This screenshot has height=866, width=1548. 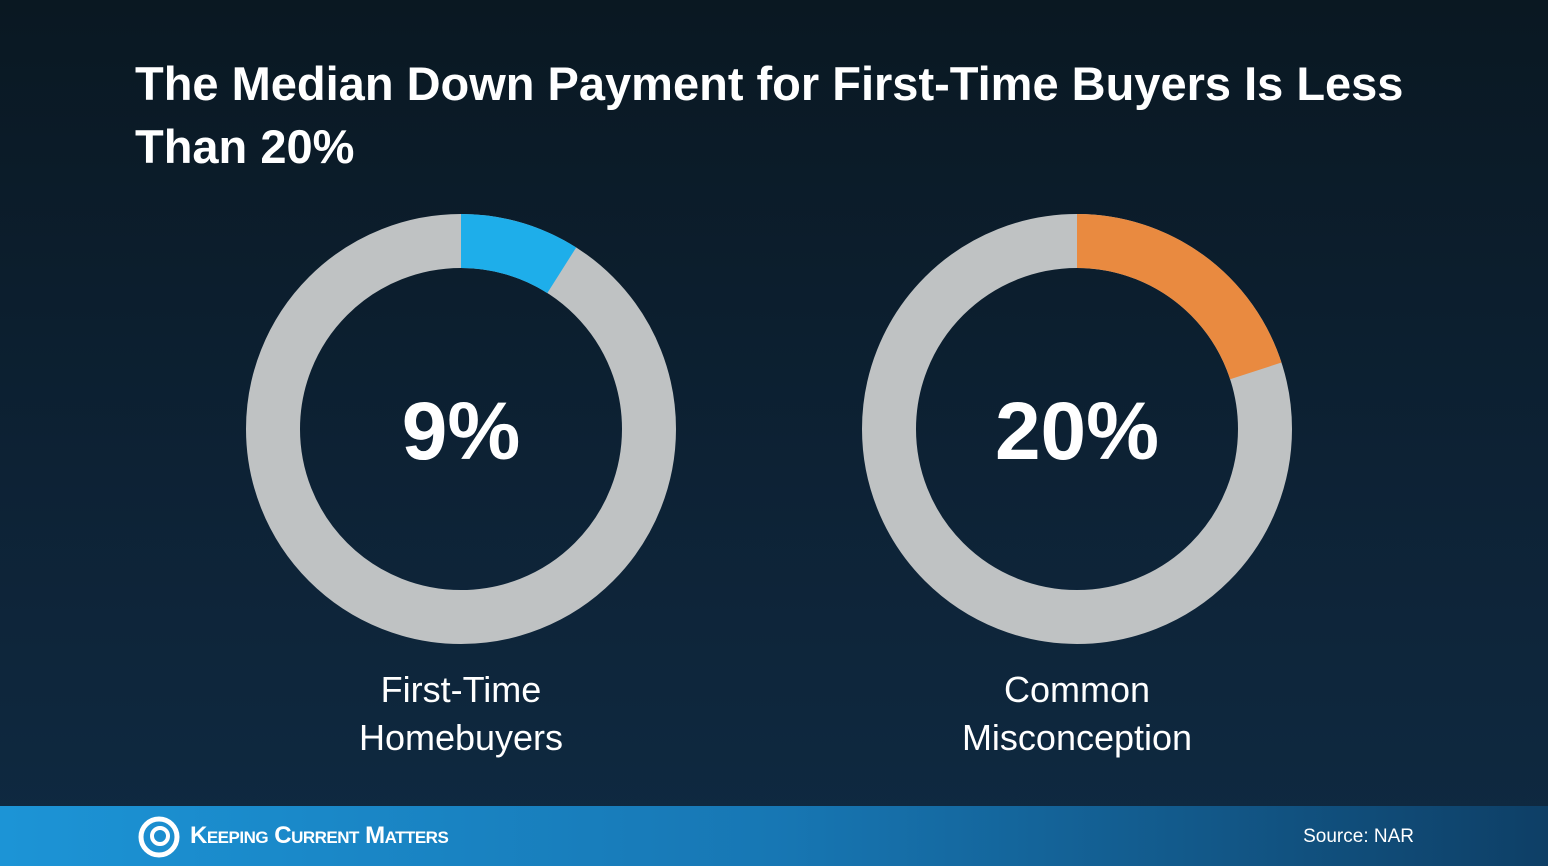 I want to click on center-value: 9%, so click(x=461, y=431).